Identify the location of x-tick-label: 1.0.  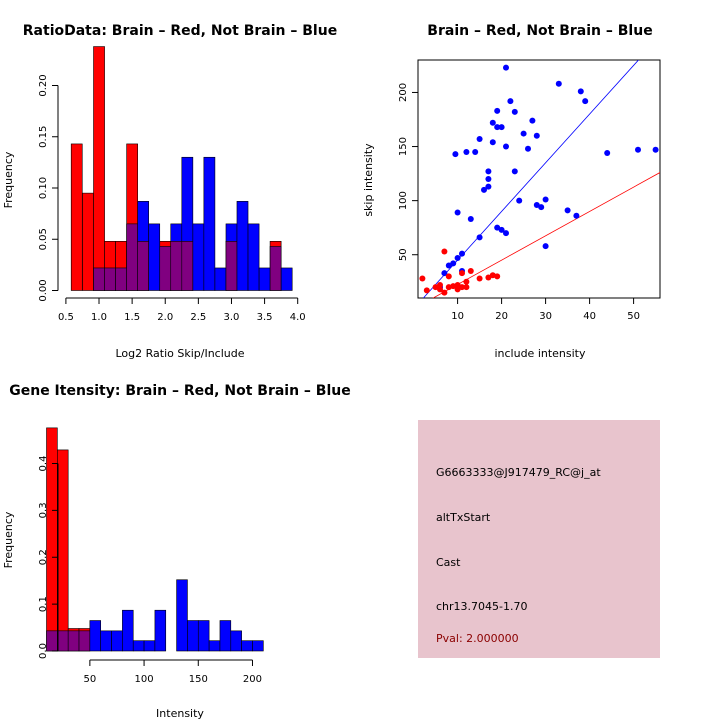
(99, 317).